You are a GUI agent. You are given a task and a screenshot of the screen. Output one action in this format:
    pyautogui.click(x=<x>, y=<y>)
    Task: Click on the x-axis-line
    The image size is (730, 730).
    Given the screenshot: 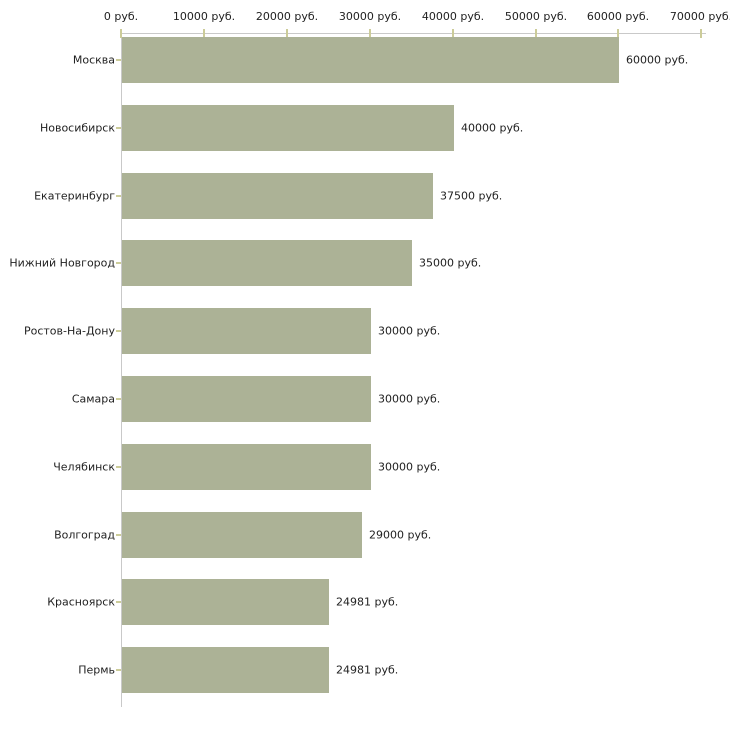 What is the action you would take?
    pyautogui.click(x=413, y=33)
    